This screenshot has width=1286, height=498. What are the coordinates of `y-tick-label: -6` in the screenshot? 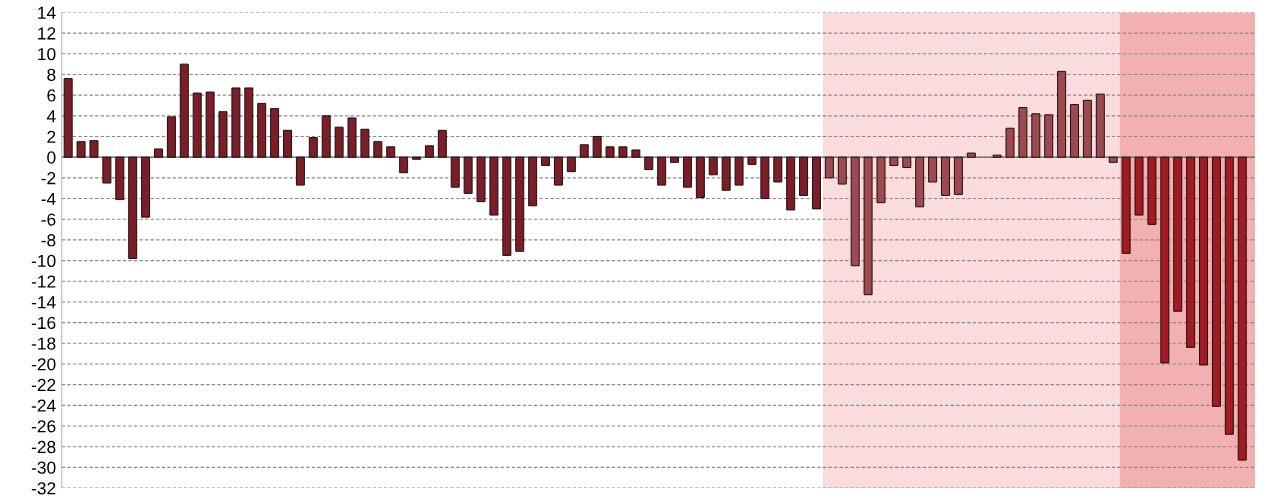 It's located at (48, 219).